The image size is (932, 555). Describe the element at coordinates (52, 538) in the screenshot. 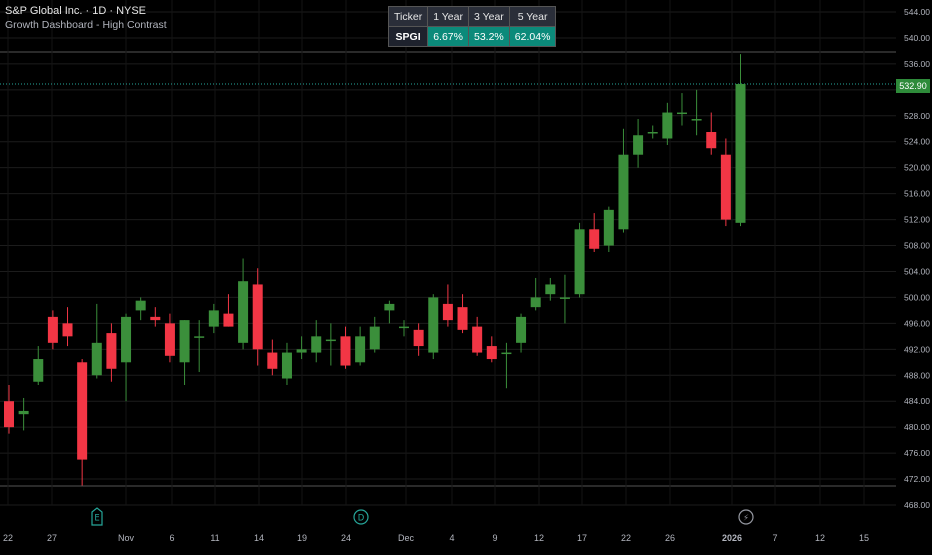

I see `time-tick-label: 27` at that location.